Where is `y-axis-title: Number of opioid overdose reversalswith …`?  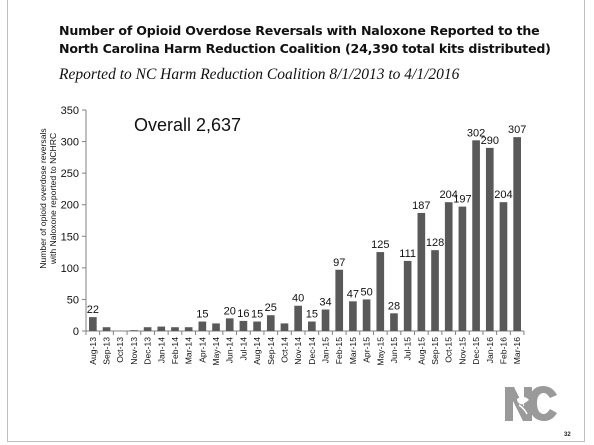 y-axis-title: Number of opioid overdose reversalswith … is located at coordinates (48, 198).